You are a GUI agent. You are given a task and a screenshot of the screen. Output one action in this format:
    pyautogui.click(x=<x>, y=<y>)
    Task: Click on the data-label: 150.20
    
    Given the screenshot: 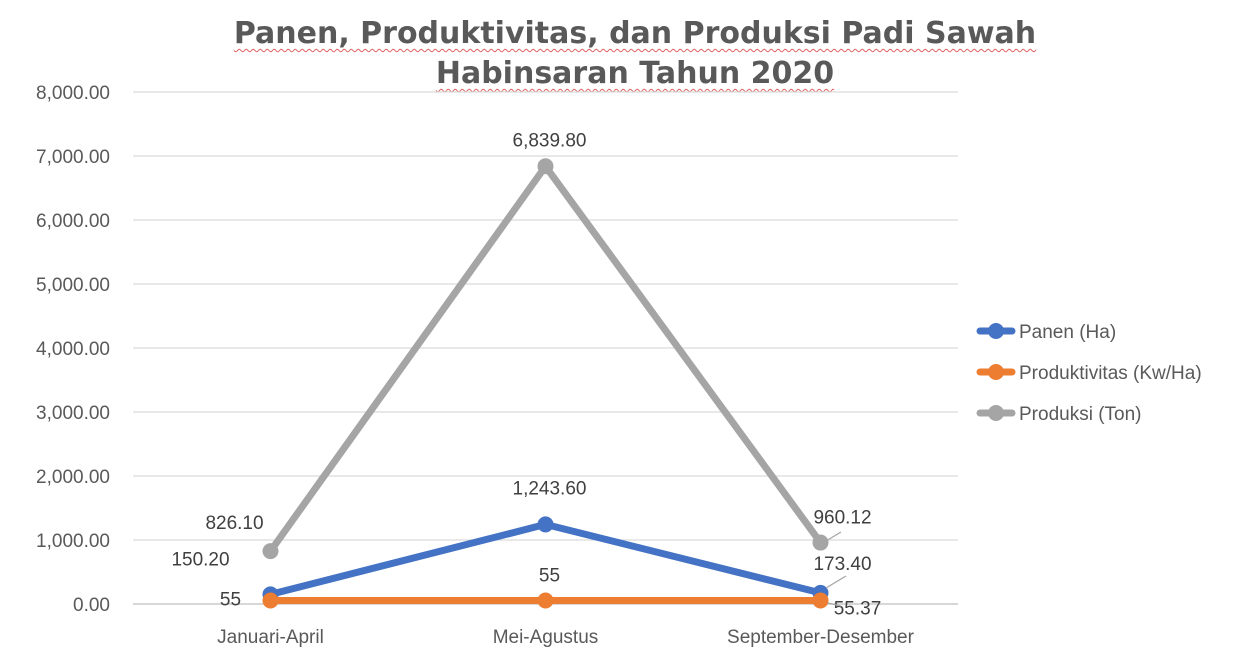 What is the action you would take?
    pyautogui.click(x=200, y=559)
    